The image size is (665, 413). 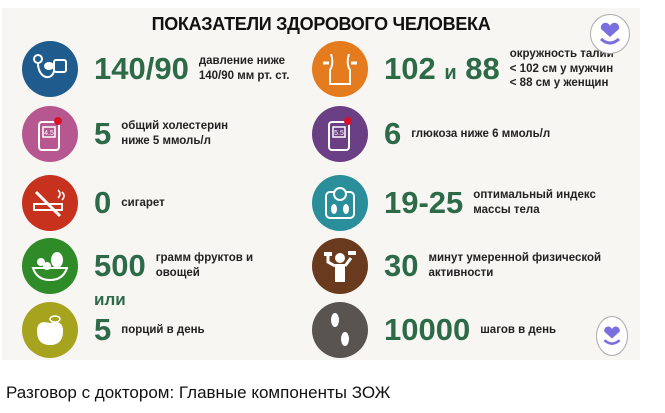 I want to click on metric-value: 0, so click(x=103, y=202).